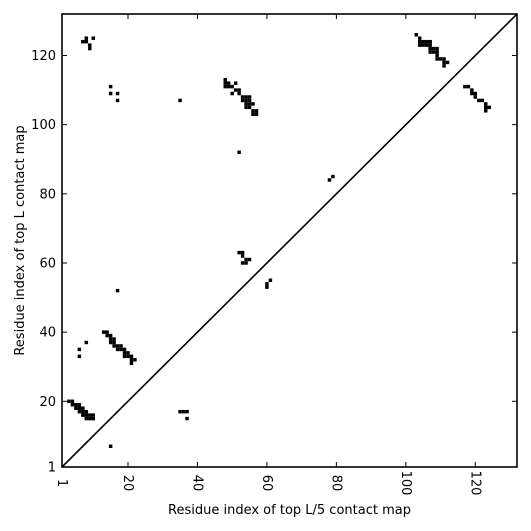  I want to click on x-tick-label: 40, so click(196, 483).